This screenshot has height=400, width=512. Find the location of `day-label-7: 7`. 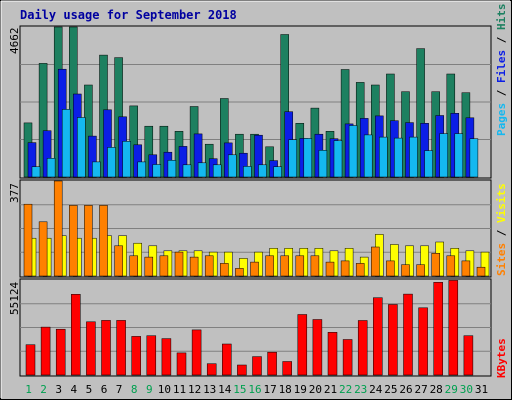

day-label-7: 7 is located at coordinates (119, 389).